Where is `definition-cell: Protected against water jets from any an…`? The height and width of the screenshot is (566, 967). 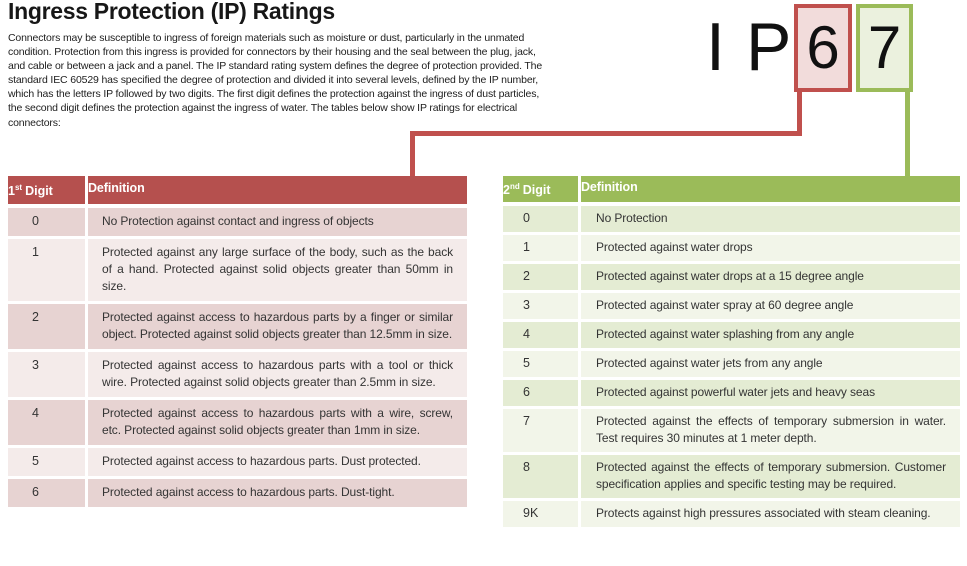 definition-cell: Protected against water jets from any an… is located at coordinates (770, 364).